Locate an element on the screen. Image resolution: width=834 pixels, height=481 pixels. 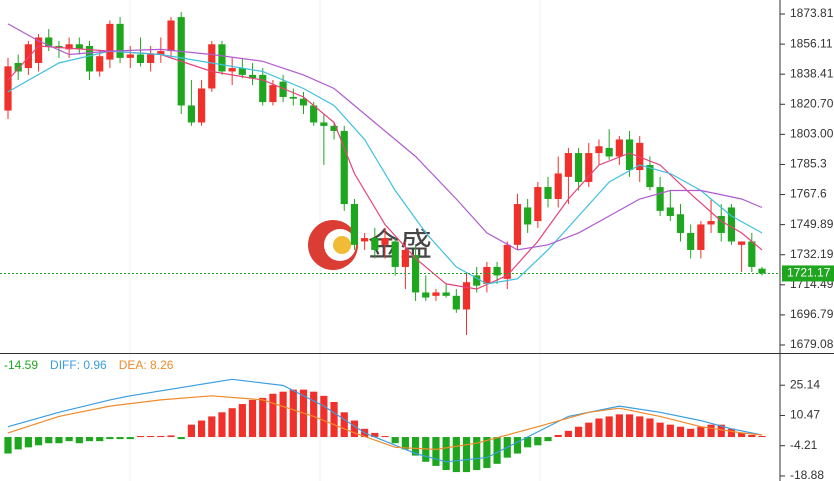
y-tick-label: 1873.81 is located at coordinates (812, 13).